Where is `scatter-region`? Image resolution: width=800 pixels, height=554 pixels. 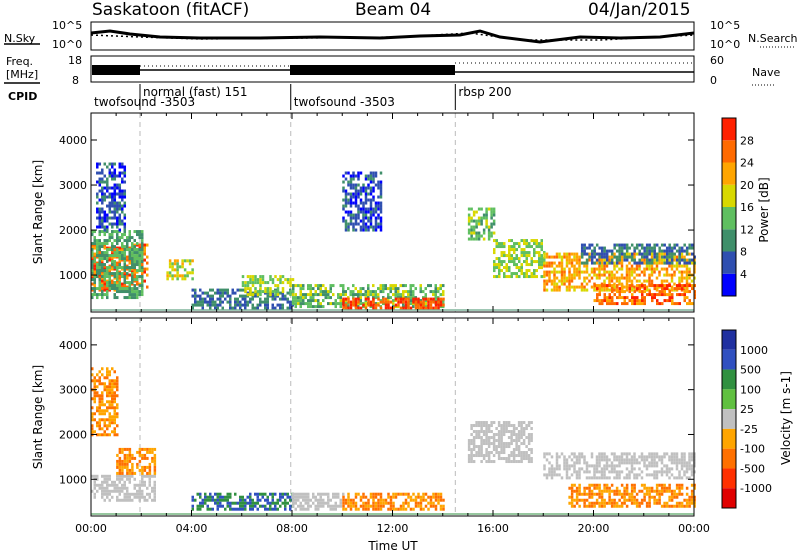
scatter-region is located at coordinates (117, 265).